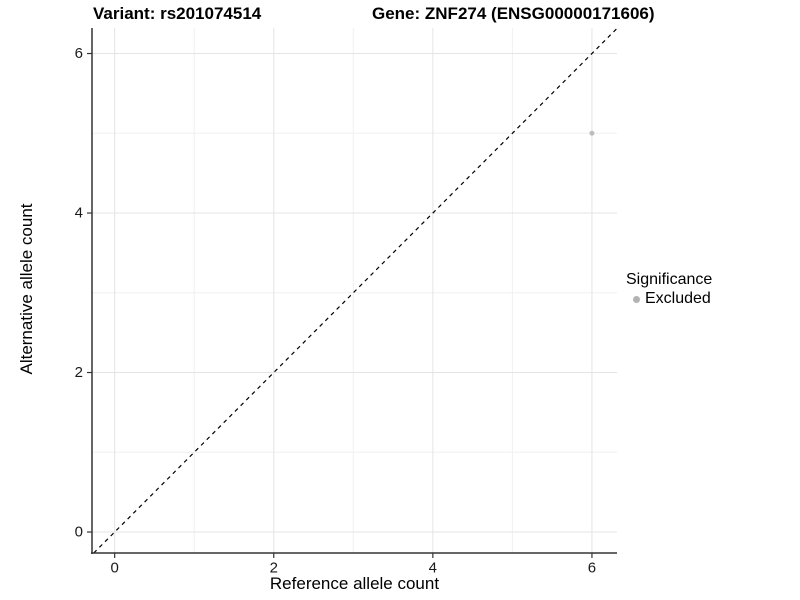 The image size is (800, 600). What do you see at coordinates (79, 213) in the screenshot?
I see `y-tick-label: 4` at bounding box center [79, 213].